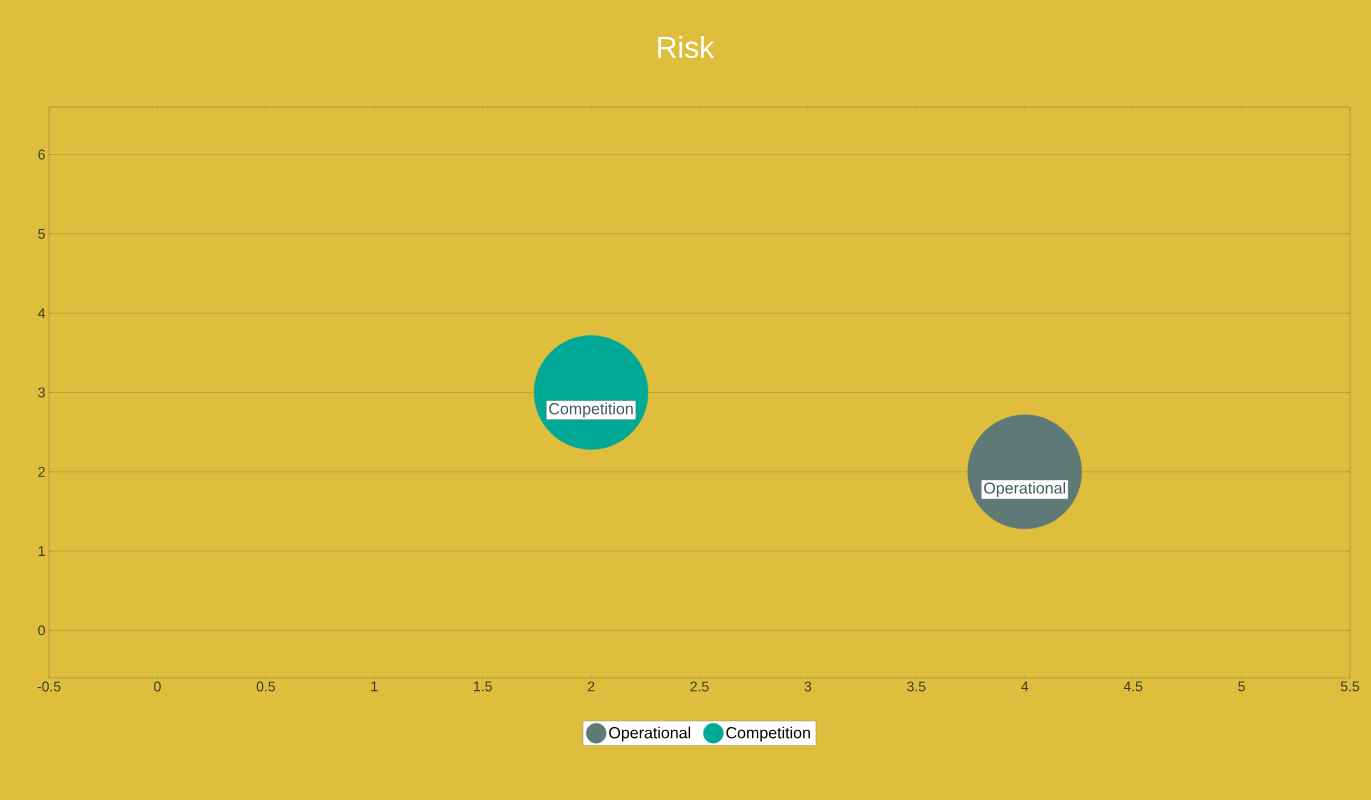  What do you see at coordinates (41, 392) in the screenshot?
I see `y-tick-label: 3` at bounding box center [41, 392].